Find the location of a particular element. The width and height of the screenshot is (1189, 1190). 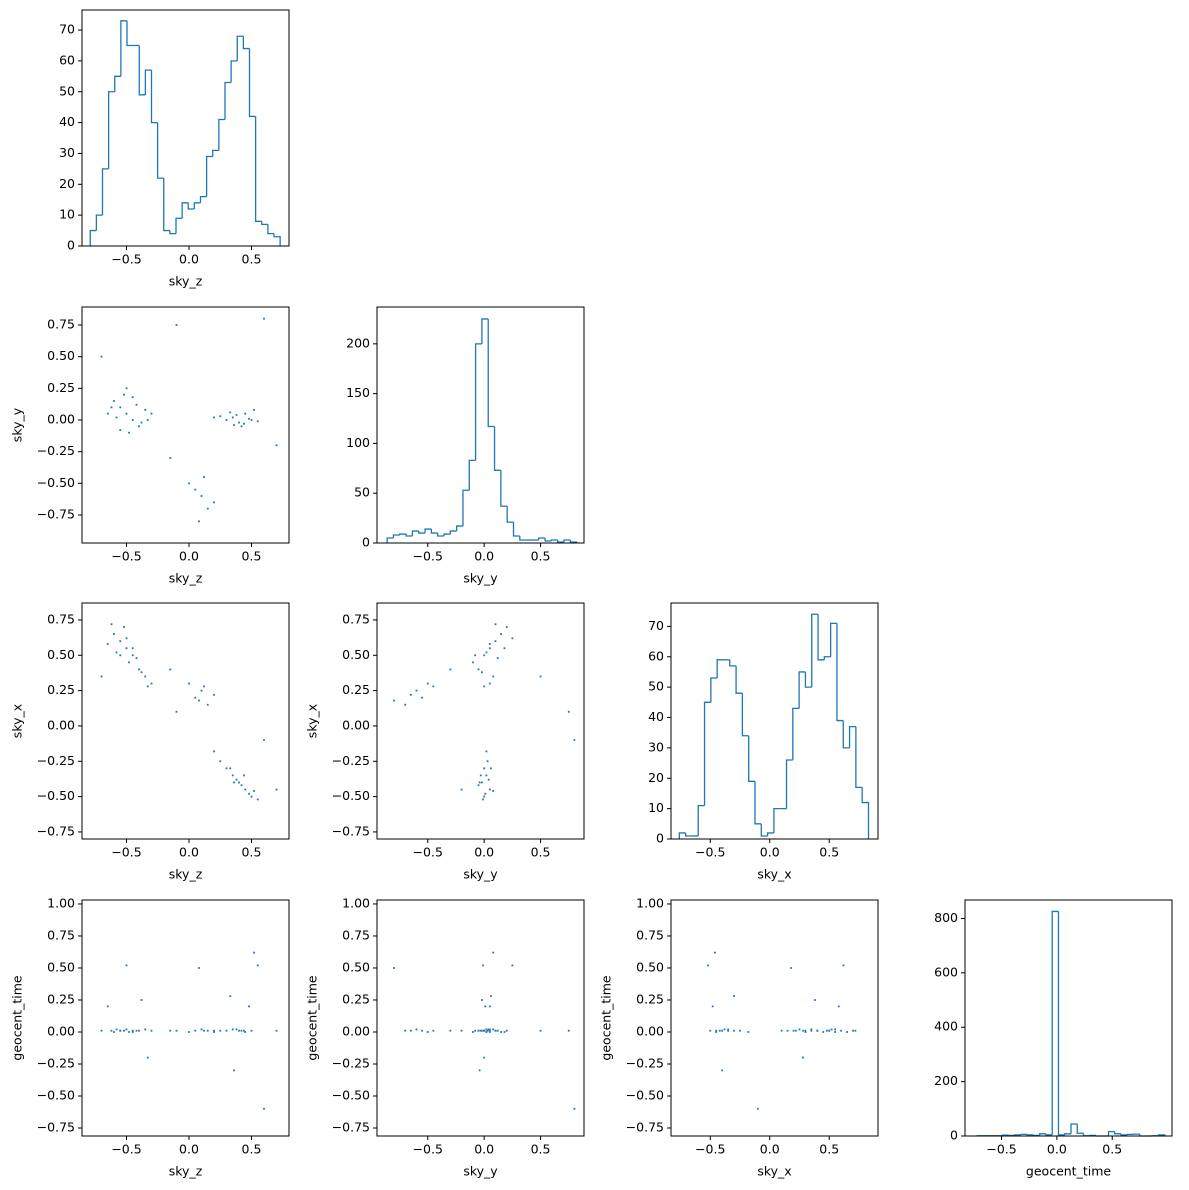

y-tick-label: 1.00 is located at coordinates (650, 902).